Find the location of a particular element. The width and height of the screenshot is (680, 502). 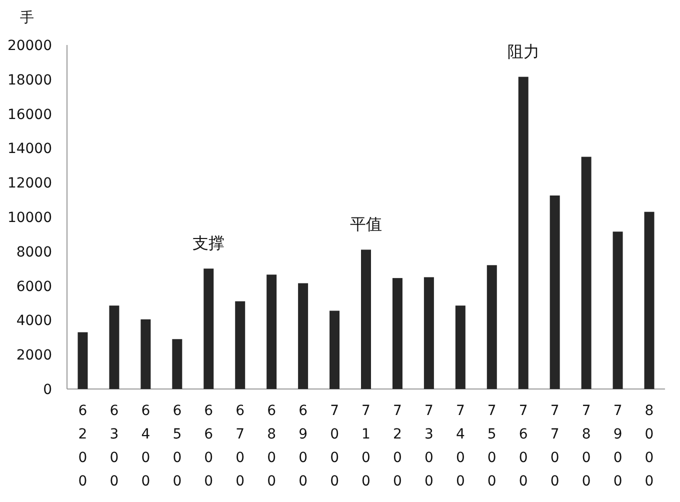

y-axis-title: 手 is located at coordinates (27, 18).